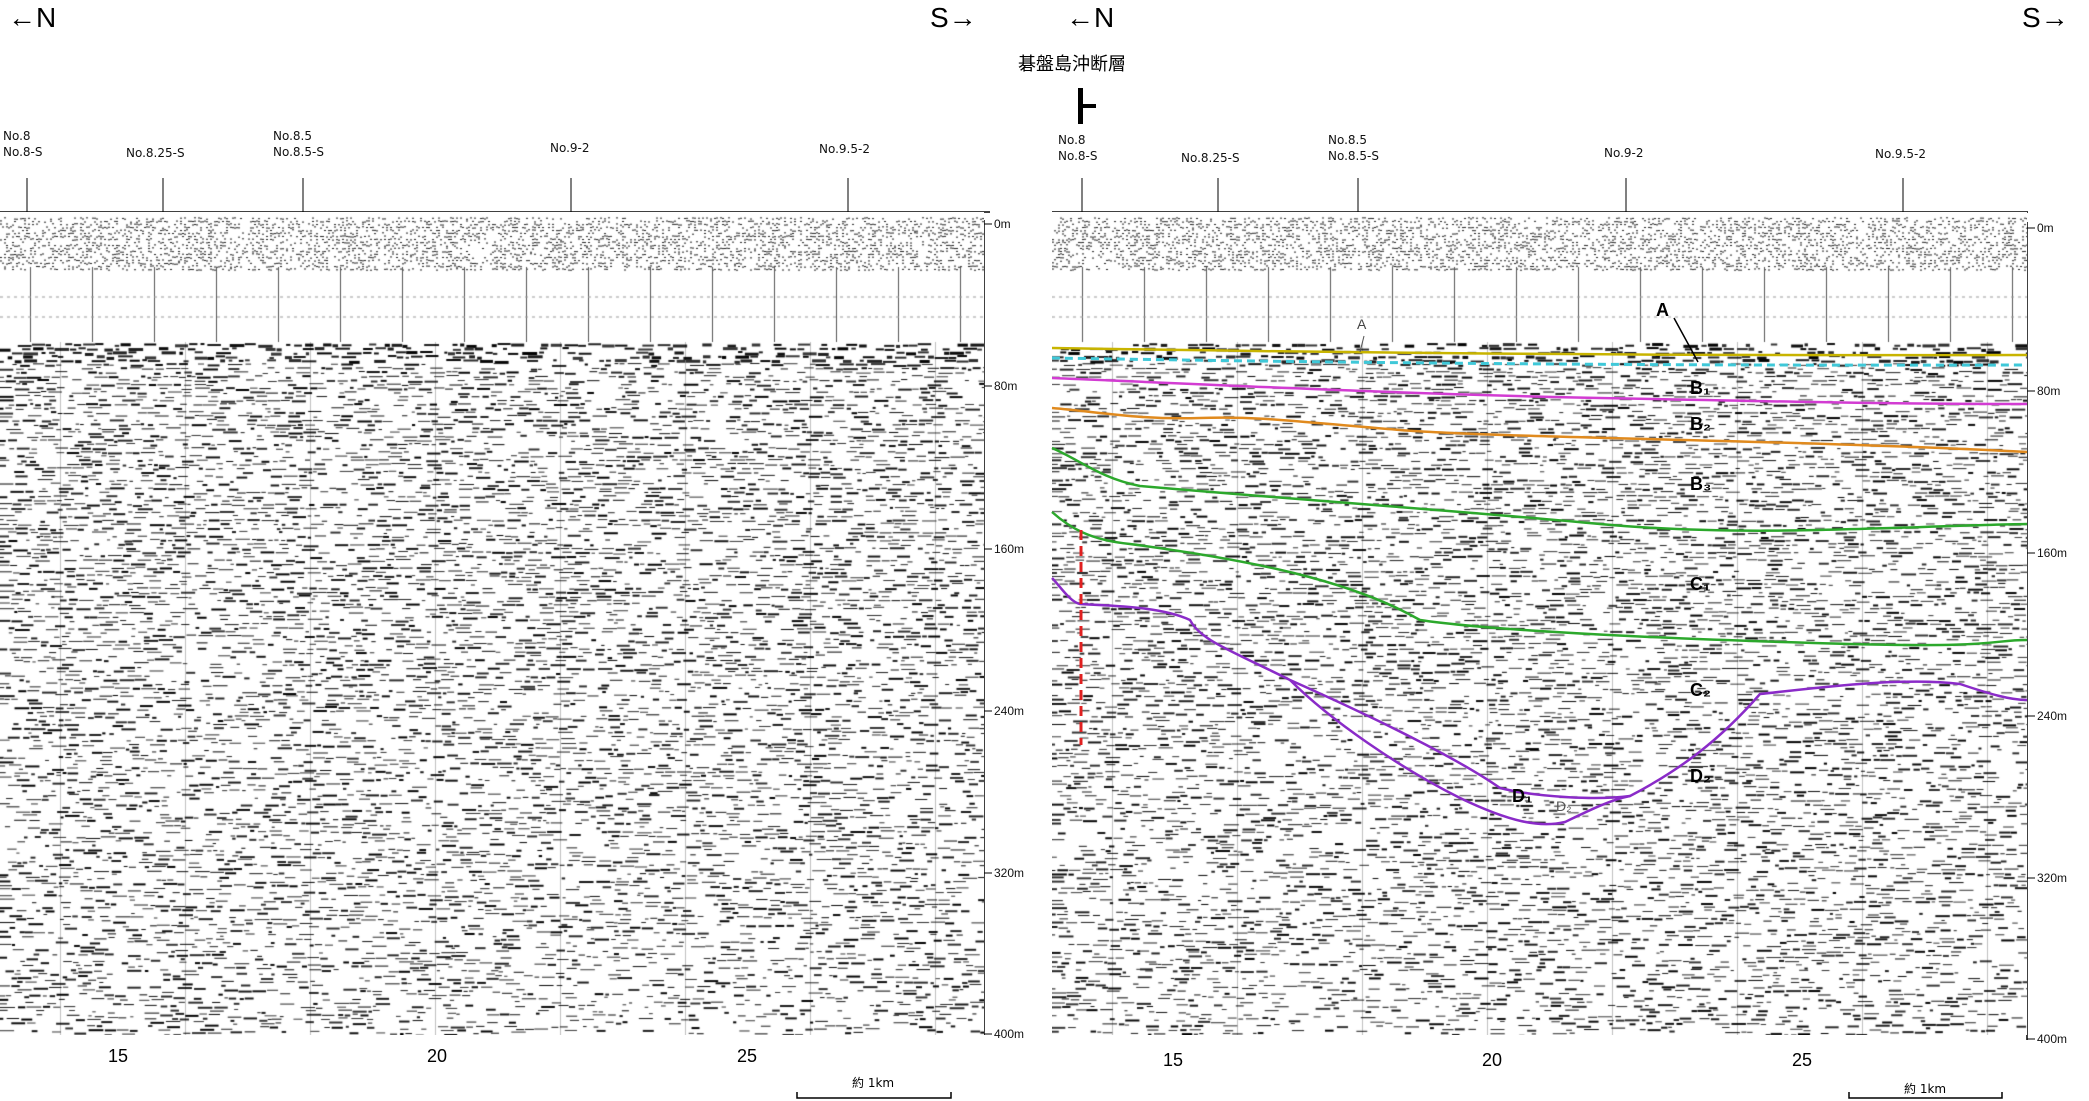 The height and width of the screenshot is (1101, 2089). I want to click on horizon-label-d2: D₂, so click(1700, 776).